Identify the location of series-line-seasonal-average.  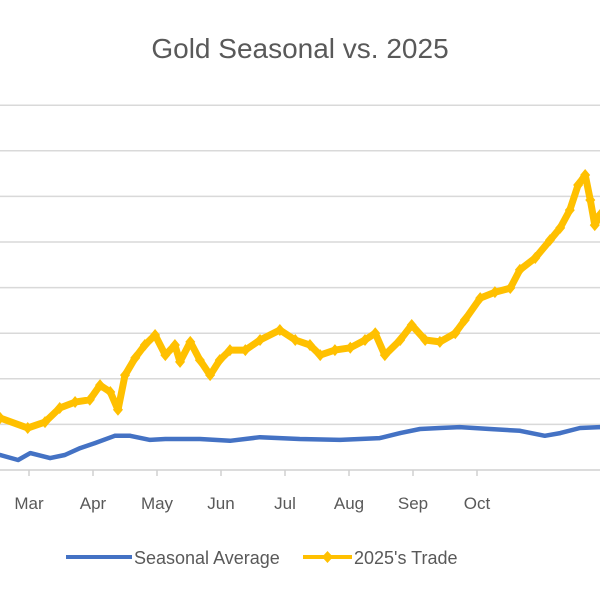
(300, 443).